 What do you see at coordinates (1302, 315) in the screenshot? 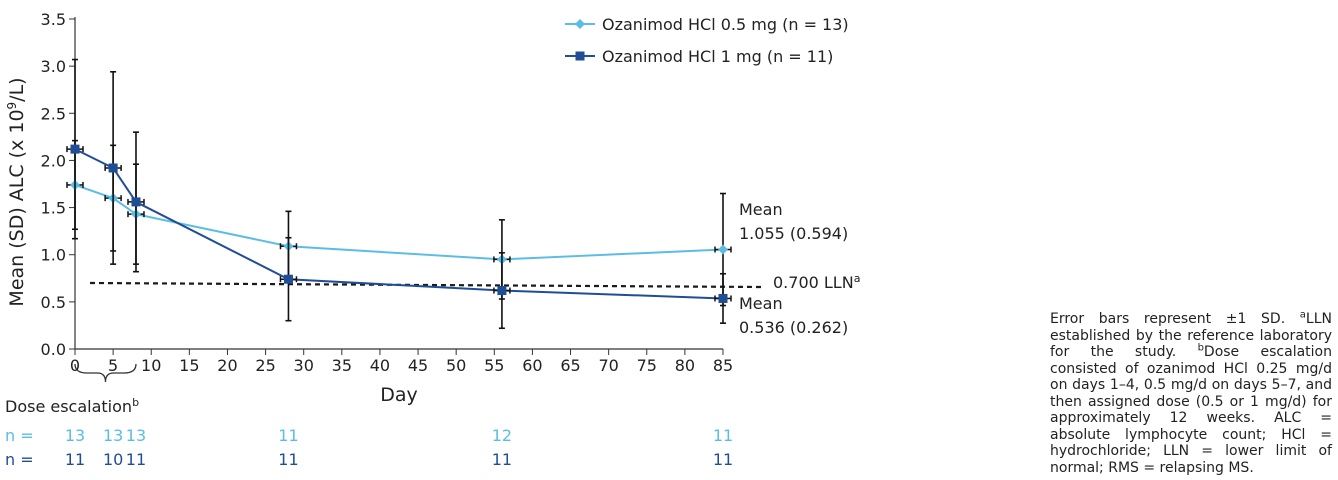
I see `caption-sup-a: a` at bounding box center [1302, 315].